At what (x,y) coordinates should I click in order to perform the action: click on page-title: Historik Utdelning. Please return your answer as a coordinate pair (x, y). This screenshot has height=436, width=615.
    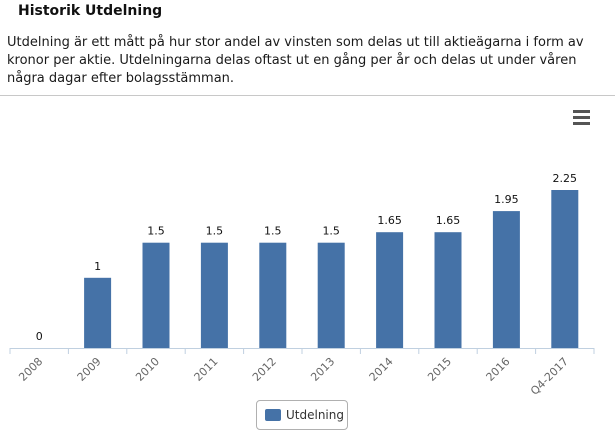
    Looking at the image, I should click on (90, 11).